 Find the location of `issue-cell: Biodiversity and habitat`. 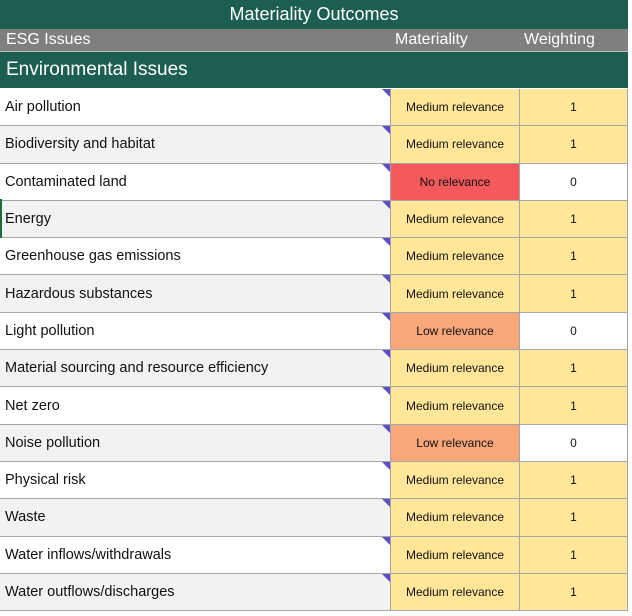

issue-cell: Biodiversity and habitat is located at coordinates (195, 144).